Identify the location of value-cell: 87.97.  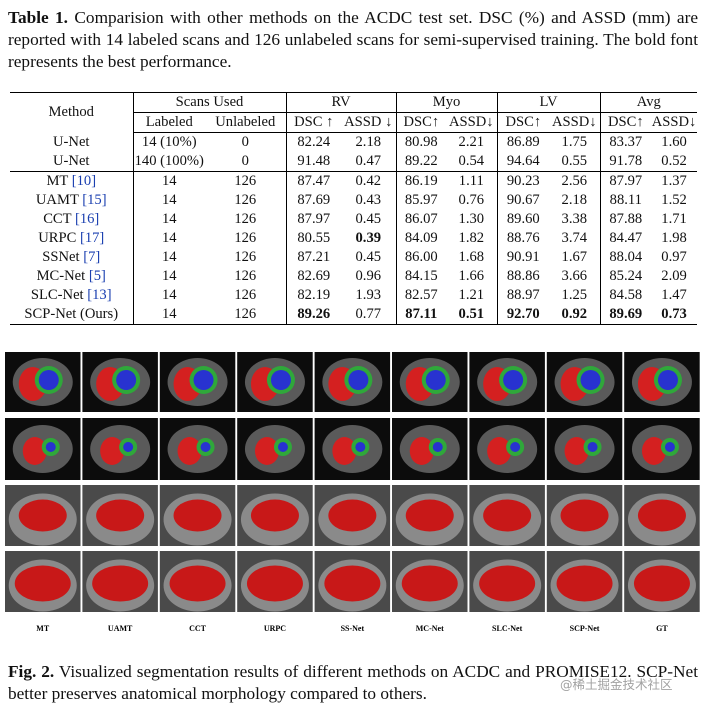
(625, 181).